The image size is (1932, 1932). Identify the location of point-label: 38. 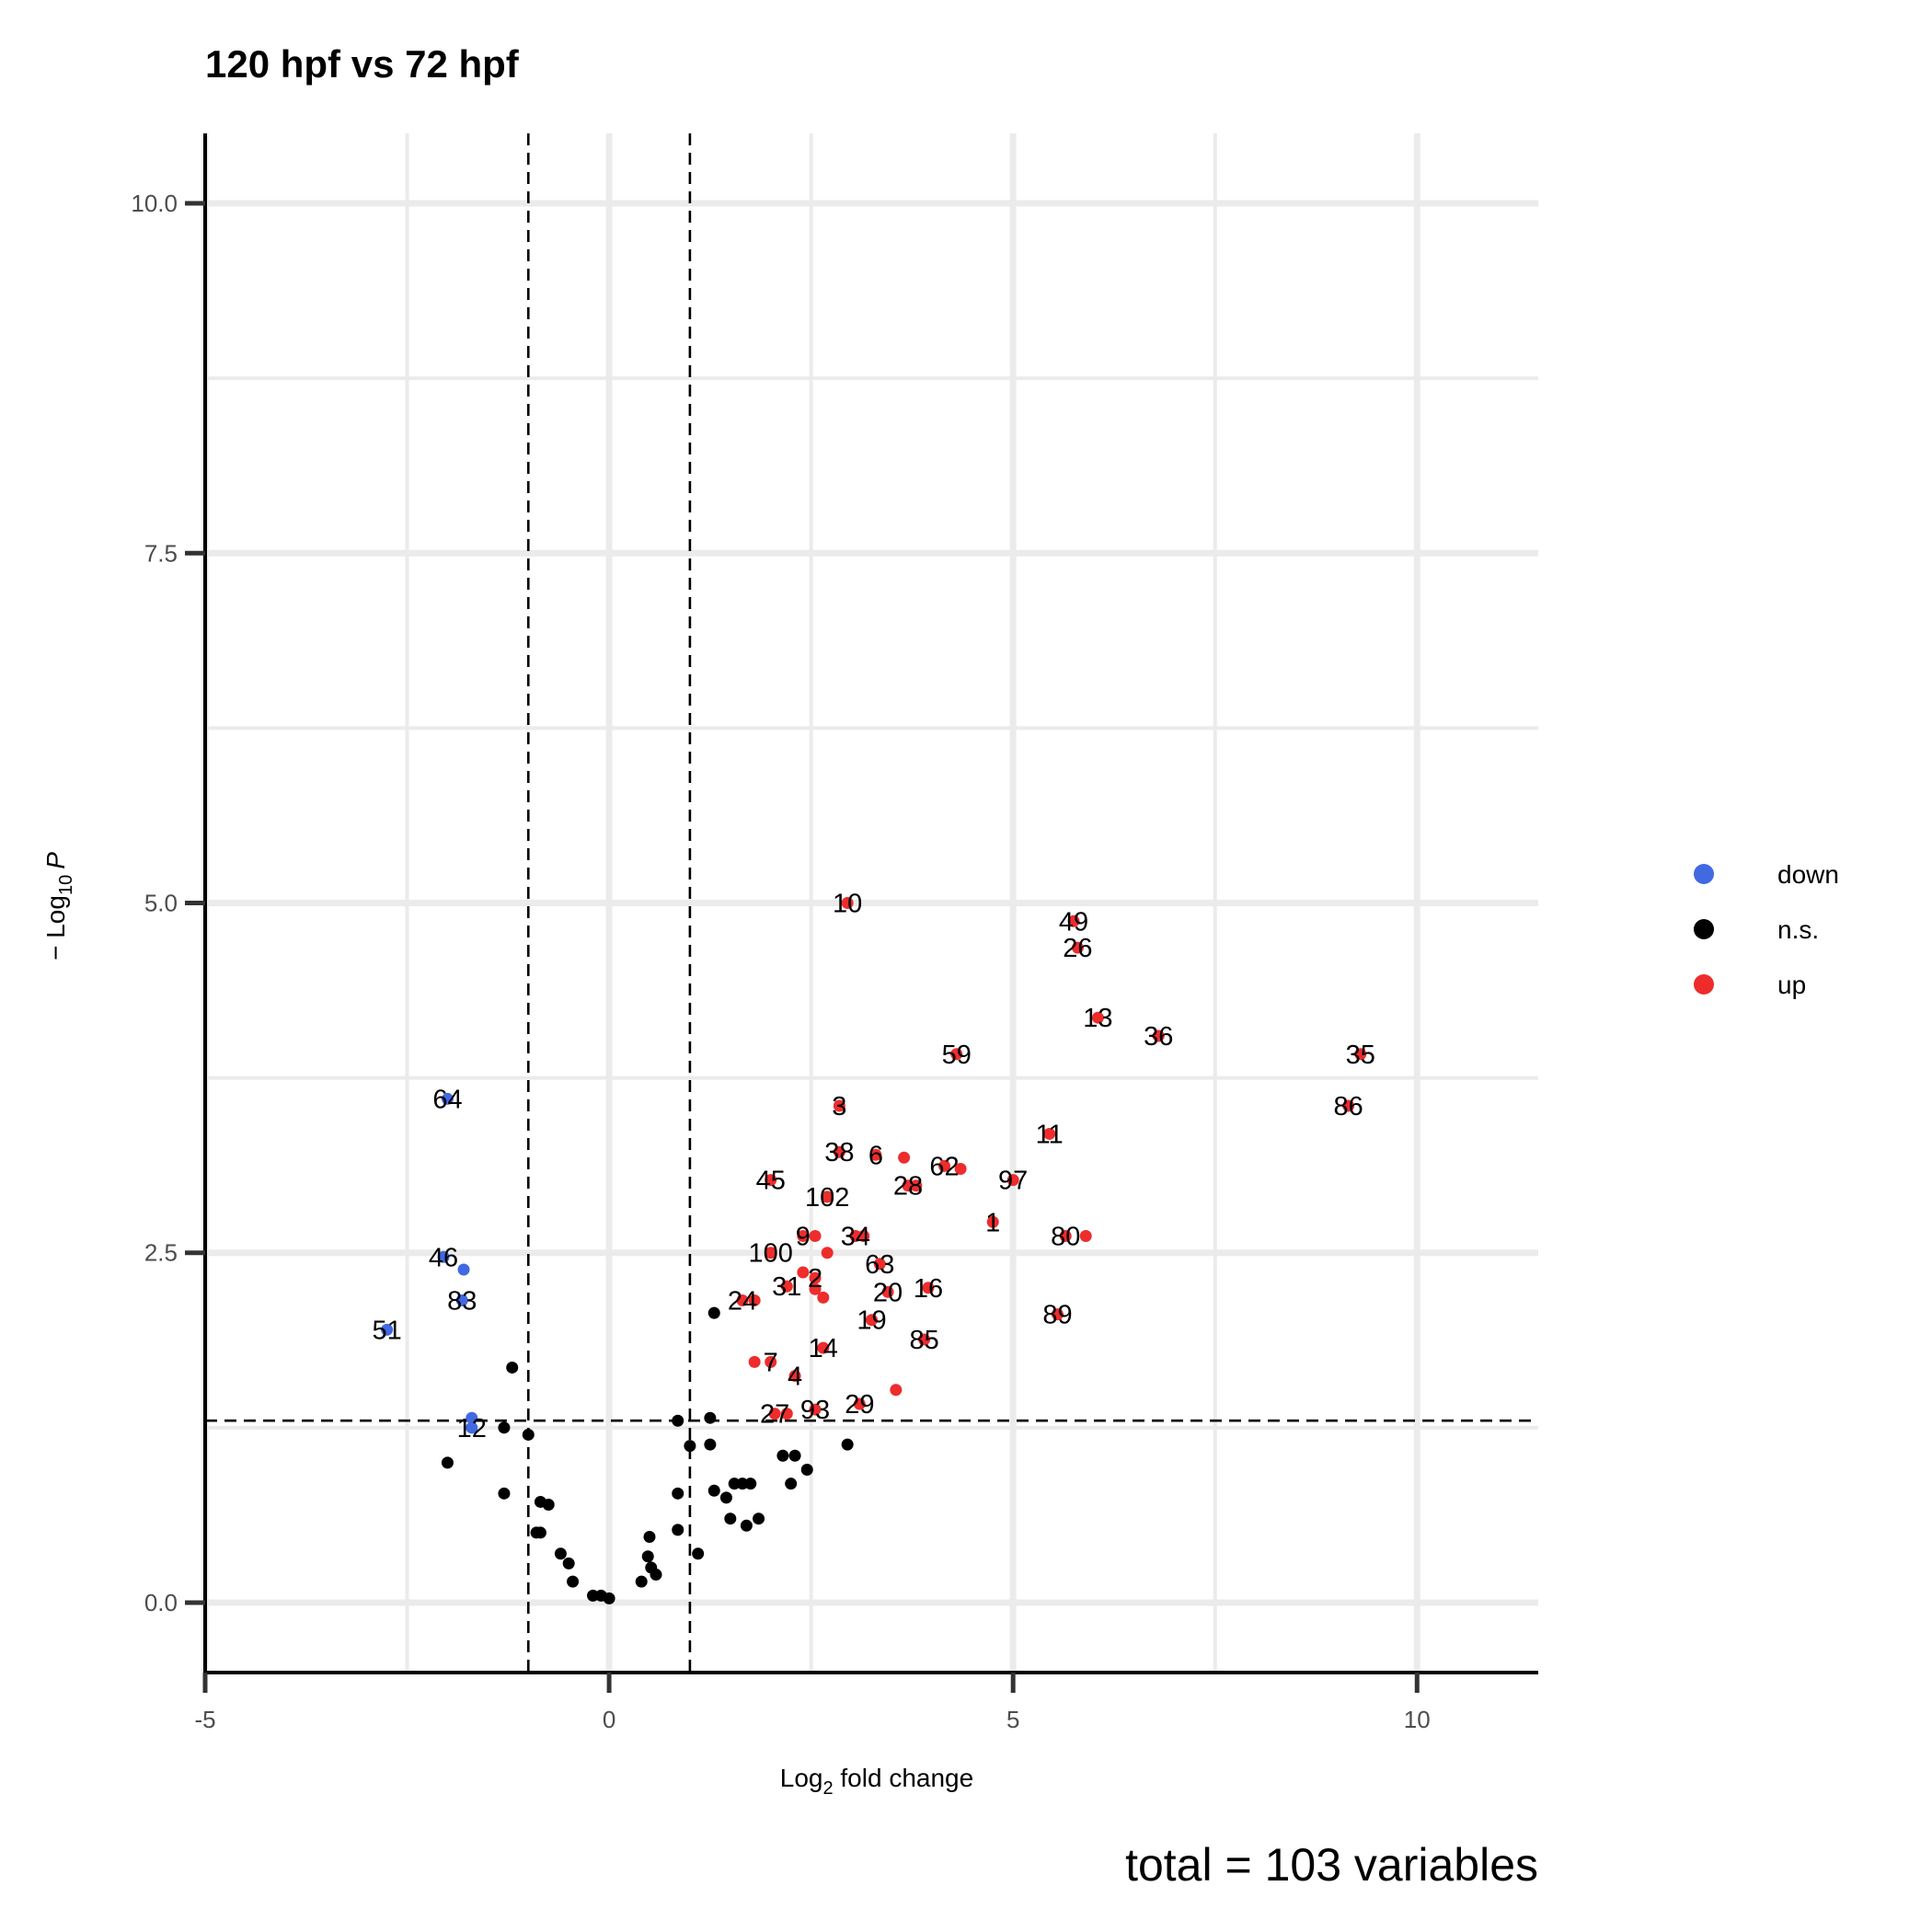
(839, 1152).